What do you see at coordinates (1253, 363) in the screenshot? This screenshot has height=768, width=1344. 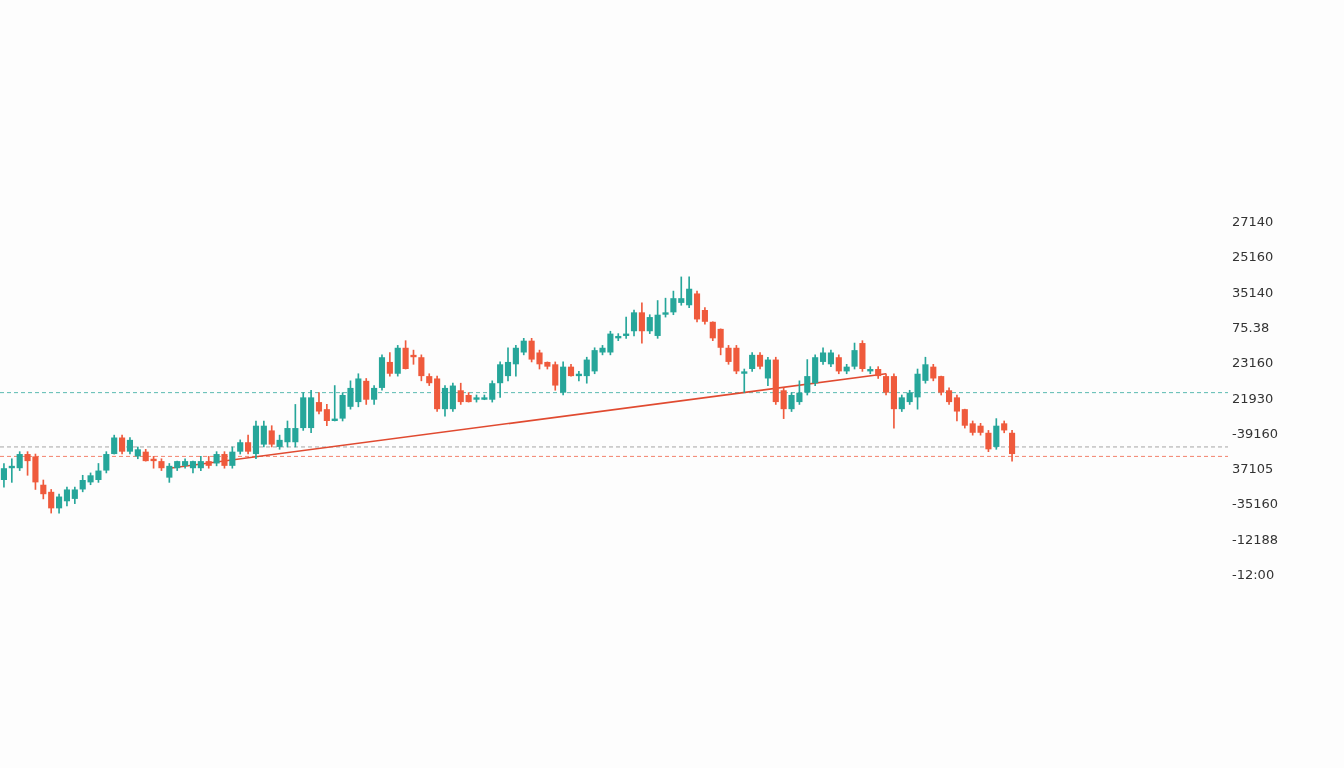 I see `text: 23160` at bounding box center [1253, 363].